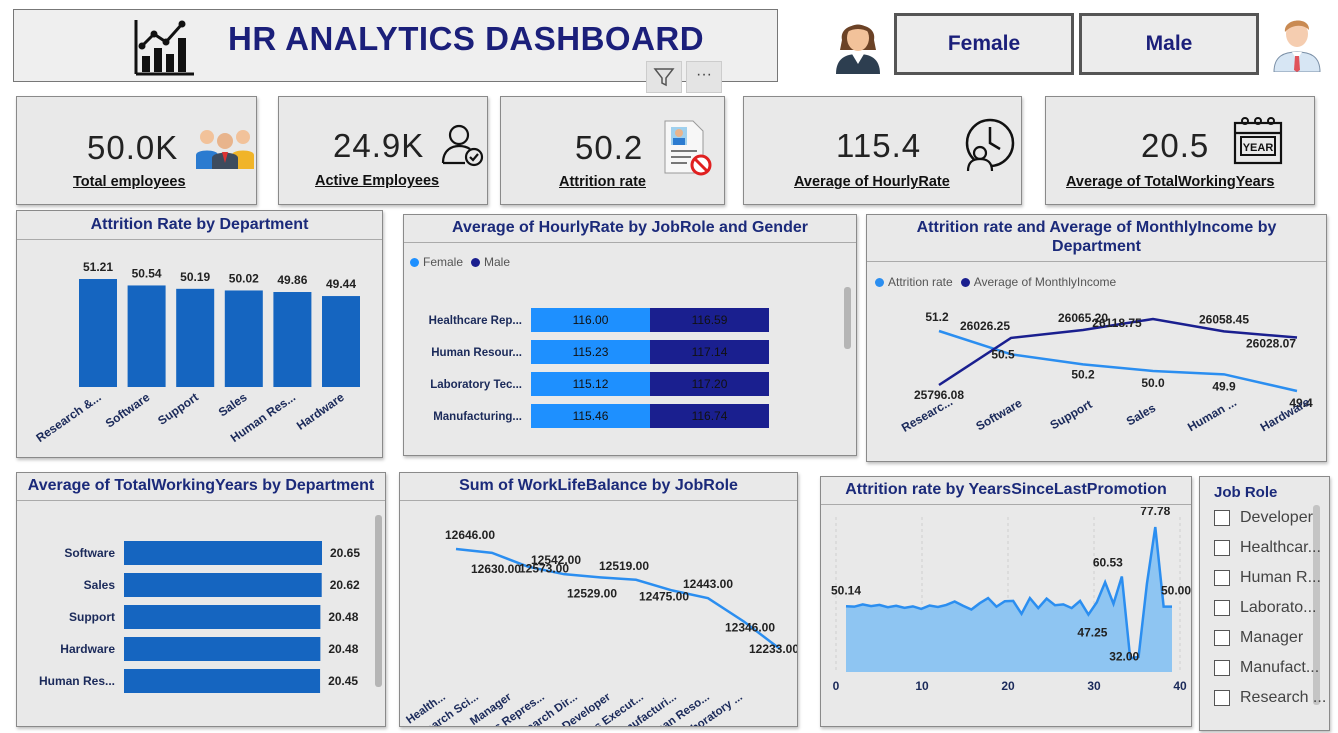 The image size is (1338, 733). I want to click on income-line, so click(1118, 352).